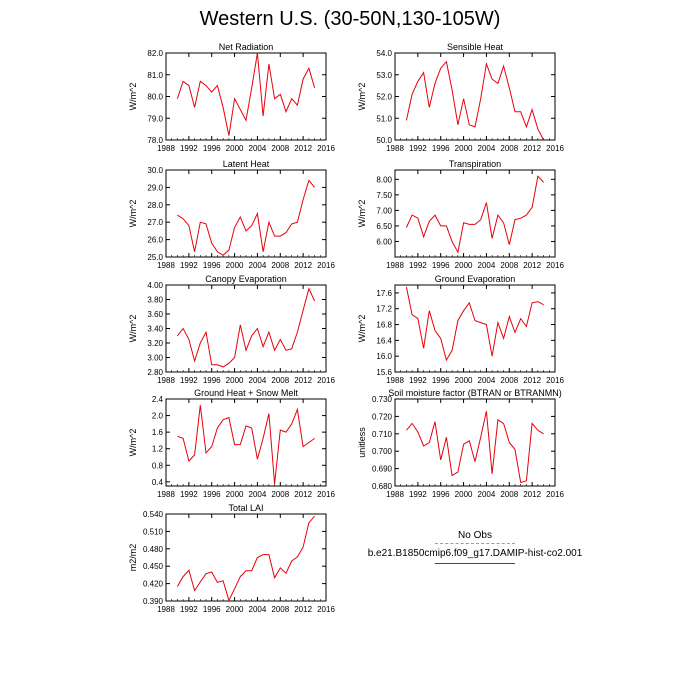  What do you see at coordinates (155, 97) in the screenshot?
I see `y-tick-label: 80.0` at bounding box center [155, 97].